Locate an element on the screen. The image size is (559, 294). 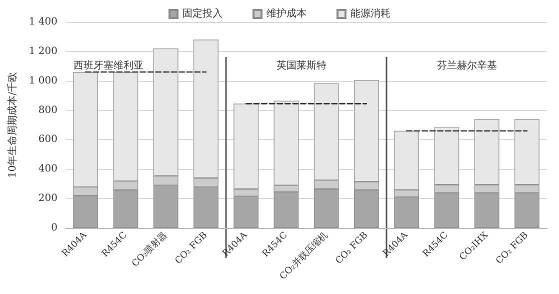
y-tick-label: 600 is located at coordinates (48, 140).